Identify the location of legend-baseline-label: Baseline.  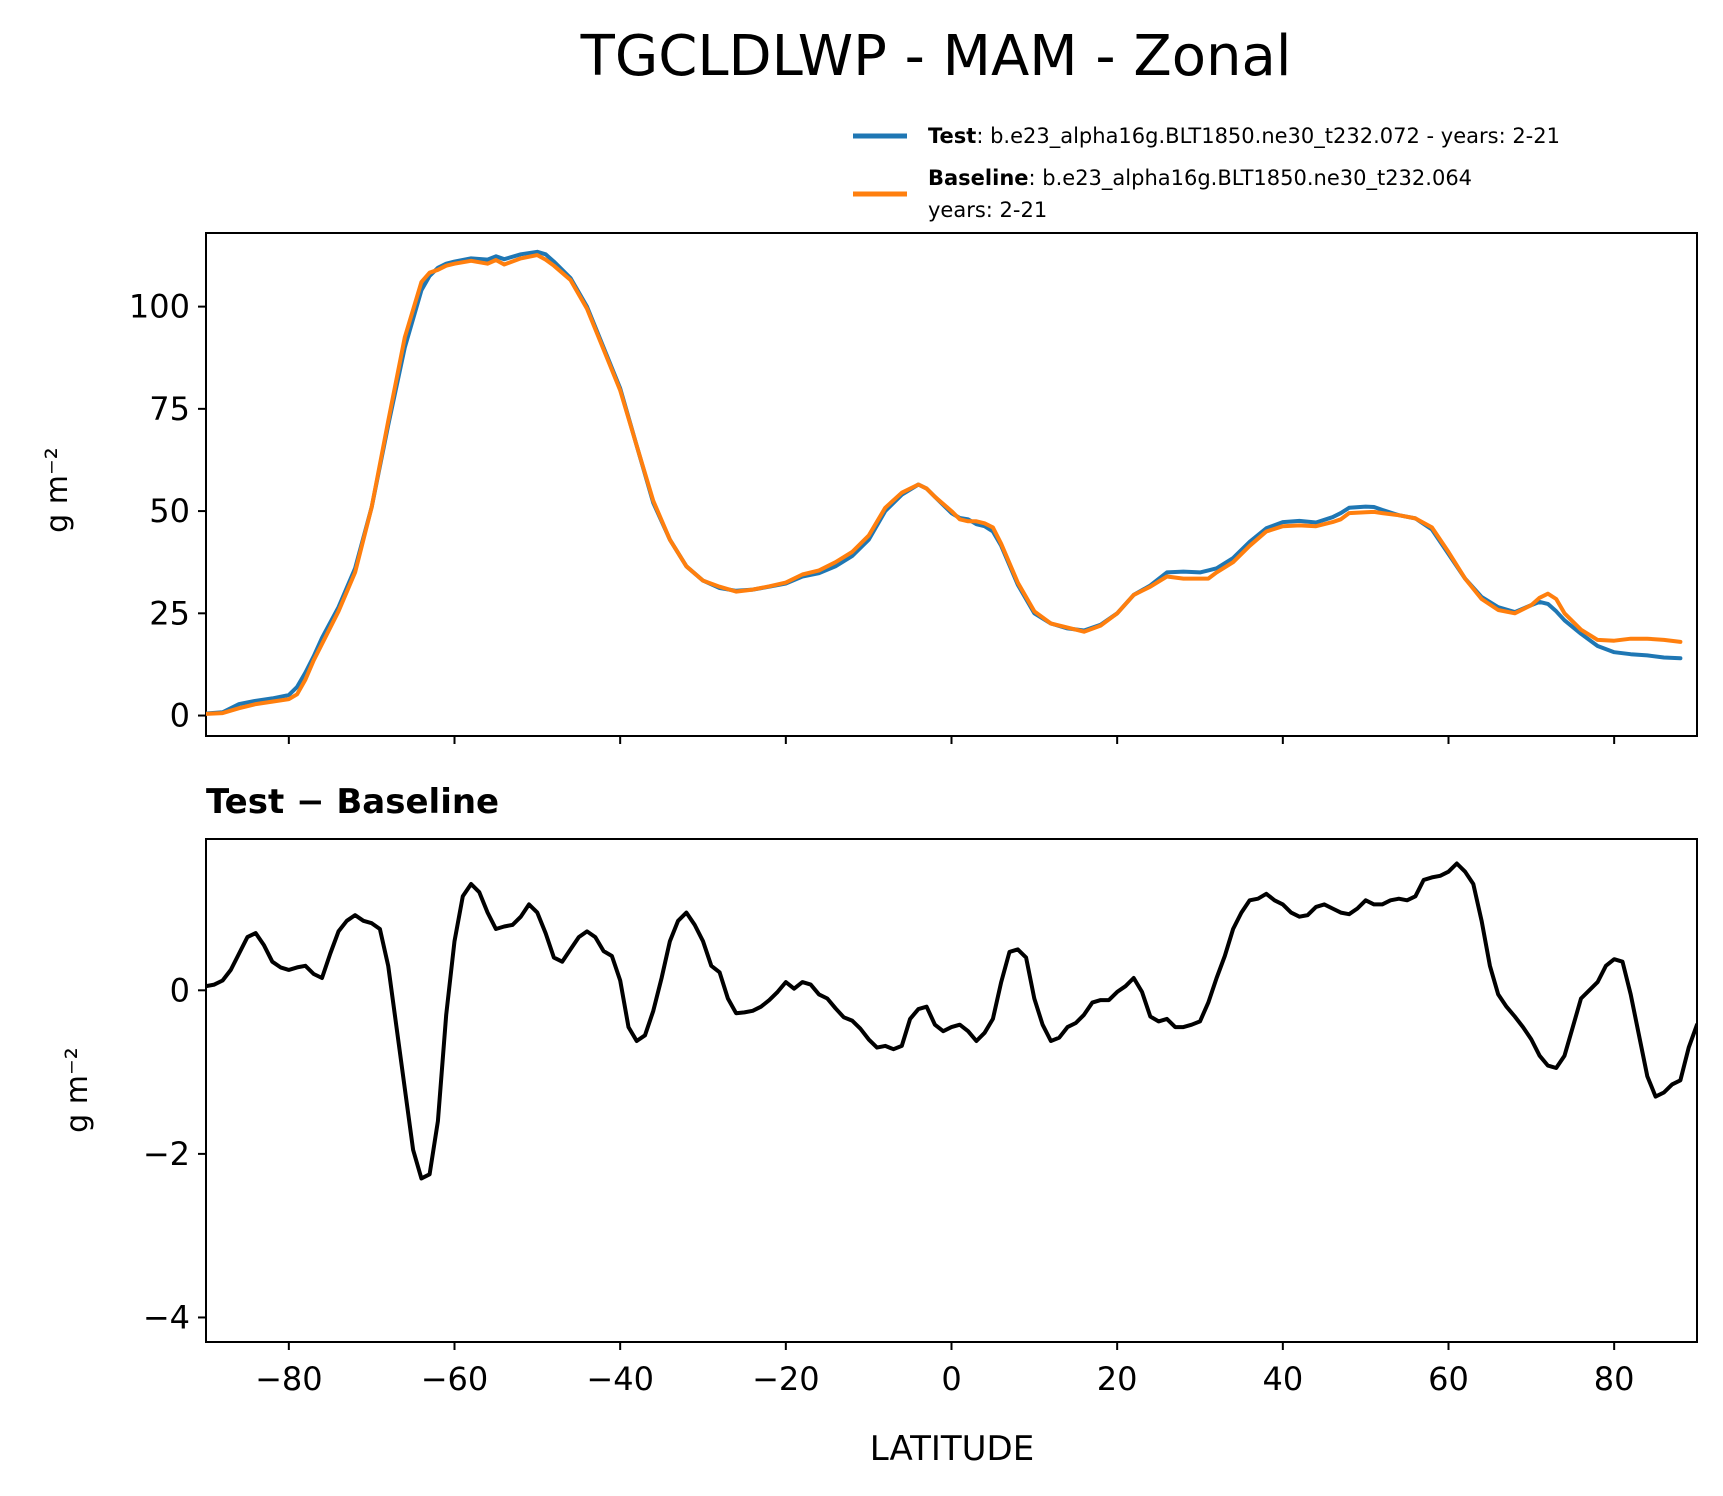
(978, 178).